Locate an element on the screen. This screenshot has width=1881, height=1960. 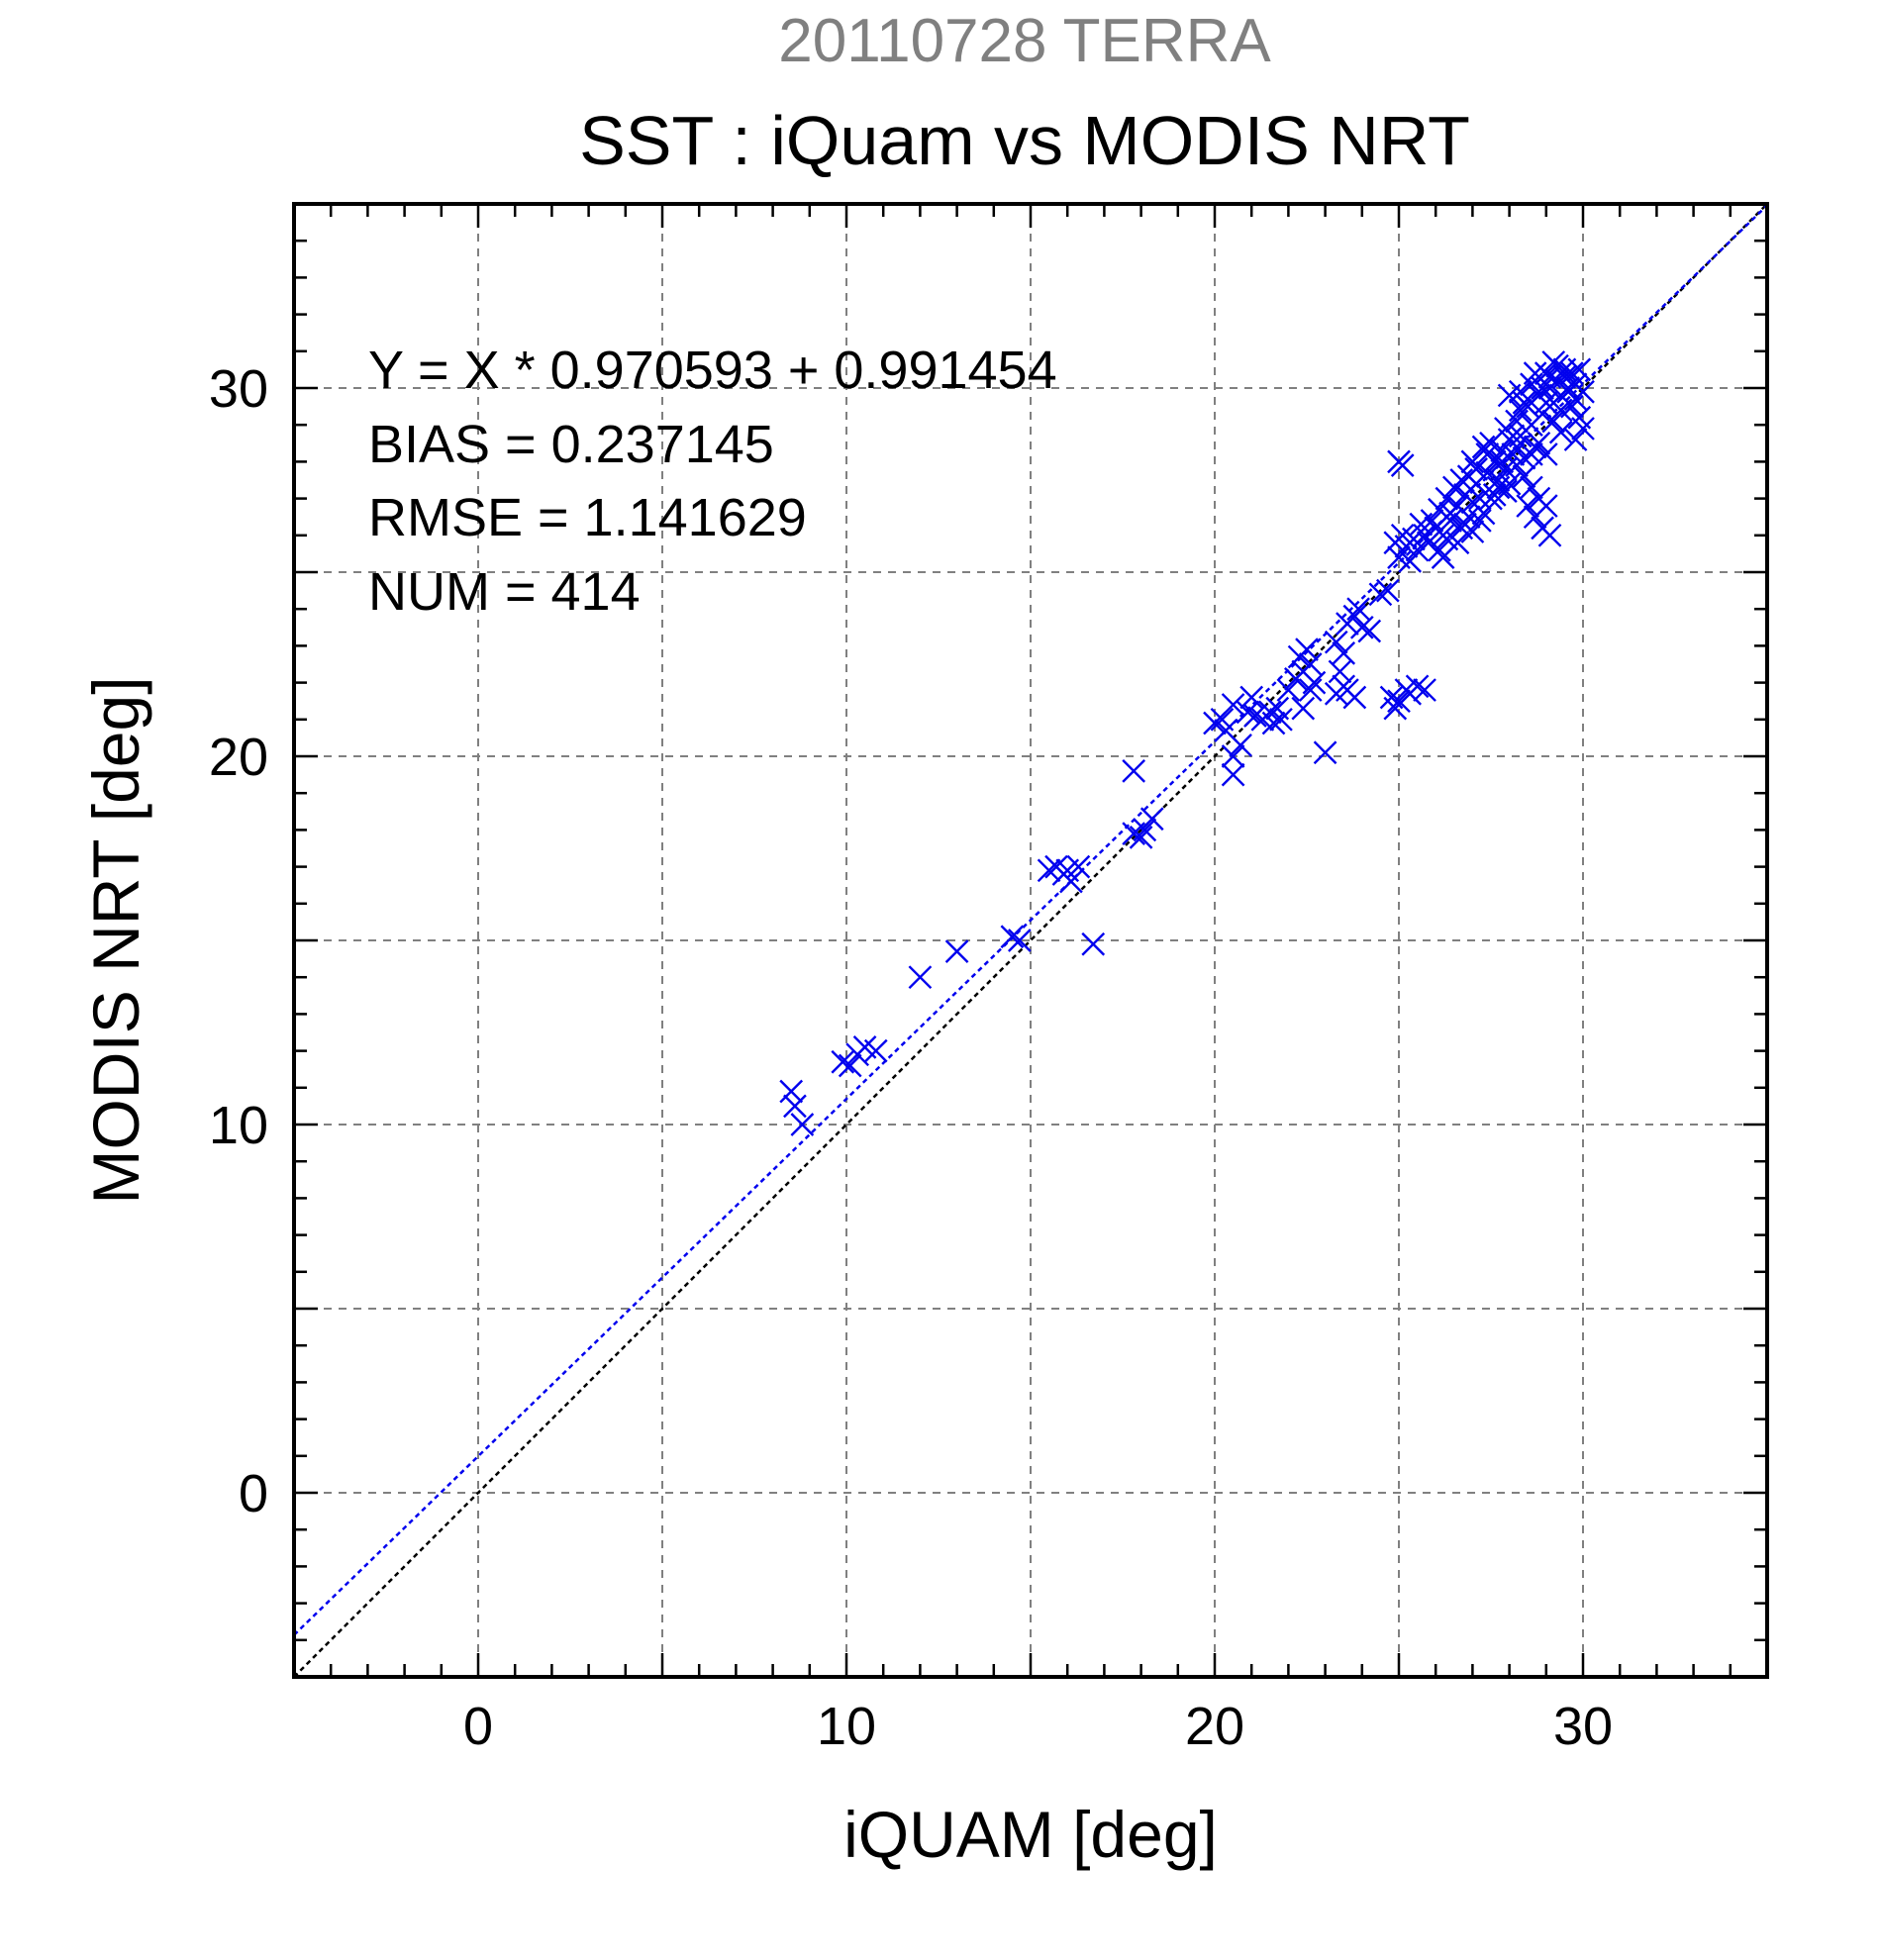
y-tick-label: 20 is located at coordinates (239, 757).